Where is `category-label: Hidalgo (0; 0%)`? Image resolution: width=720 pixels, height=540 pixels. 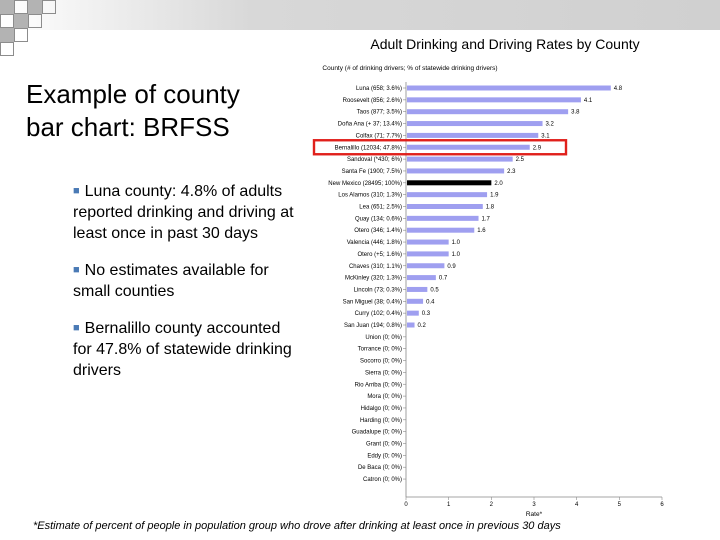
category-label: Hidalgo (0; 0%) is located at coordinates (381, 409).